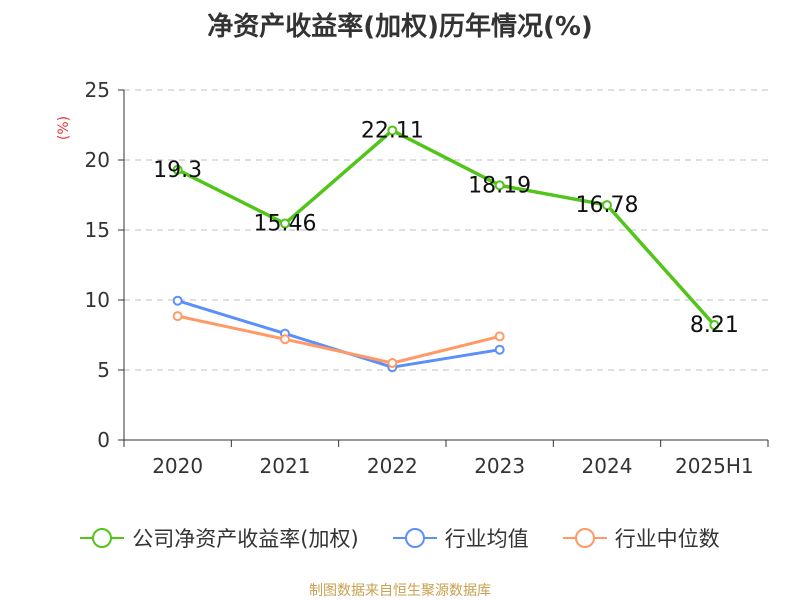 The image size is (800, 600). I want to click on legend-item-0: 公司净资产收益率(加权), so click(219, 538).